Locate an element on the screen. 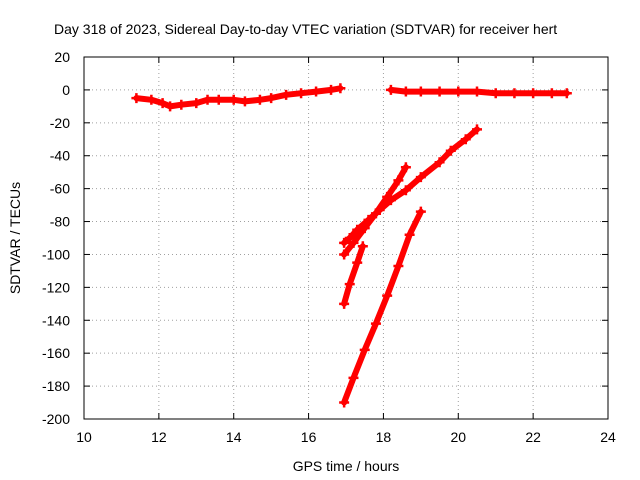 The height and width of the screenshot is (480, 640). x-tick-label: 20 is located at coordinates (458, 437).